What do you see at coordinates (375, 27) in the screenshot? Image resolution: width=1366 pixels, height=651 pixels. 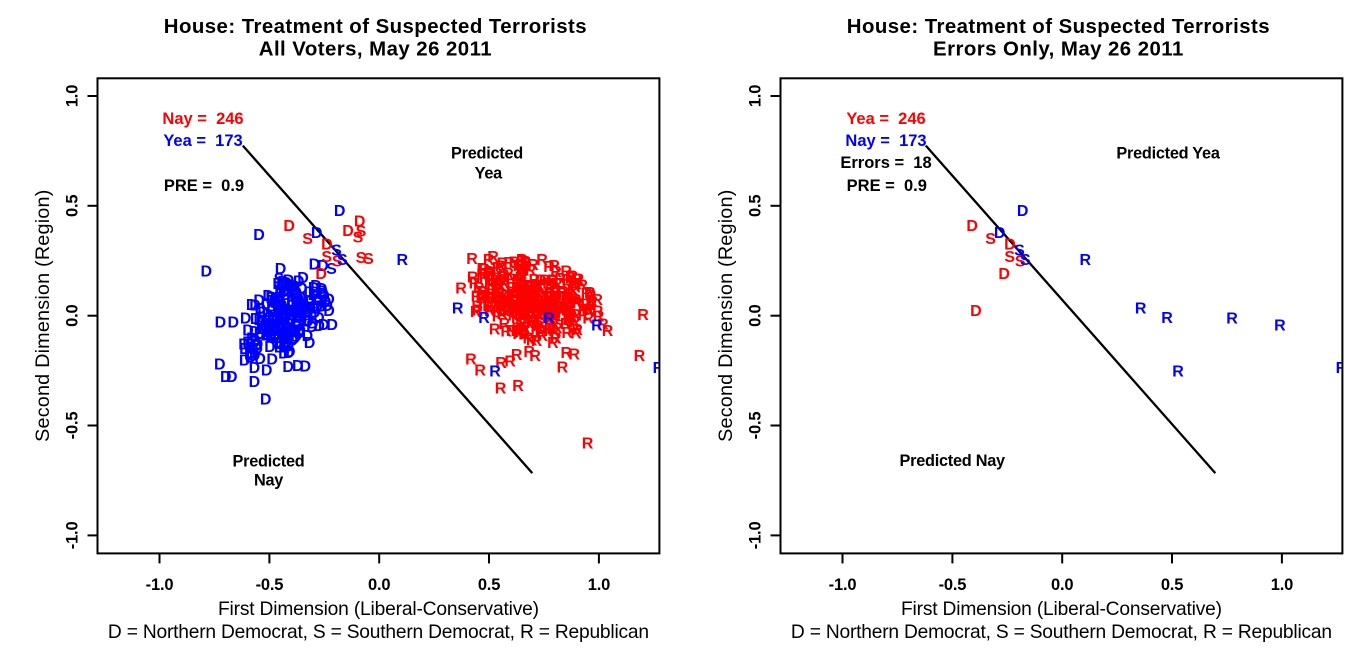 I see `svg-text:House: Treatment of Suspected: House: Treatment of Suspected Terrorists` at bounding box center [375, 27].